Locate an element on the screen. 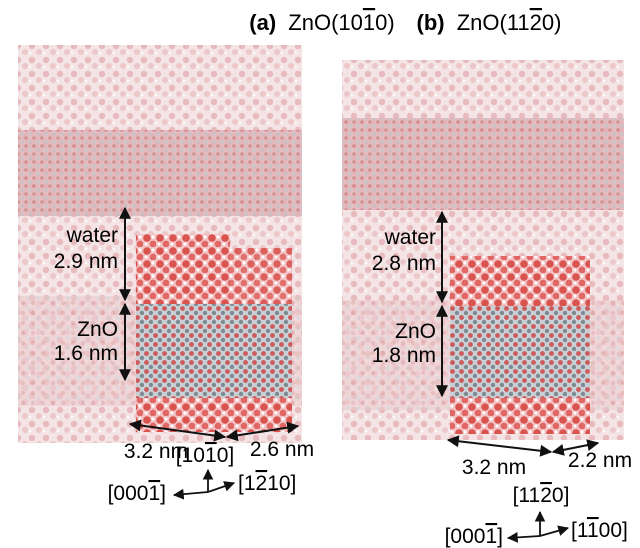  panel-a-axis-left: [0001] is located at coordinates (137, 493).